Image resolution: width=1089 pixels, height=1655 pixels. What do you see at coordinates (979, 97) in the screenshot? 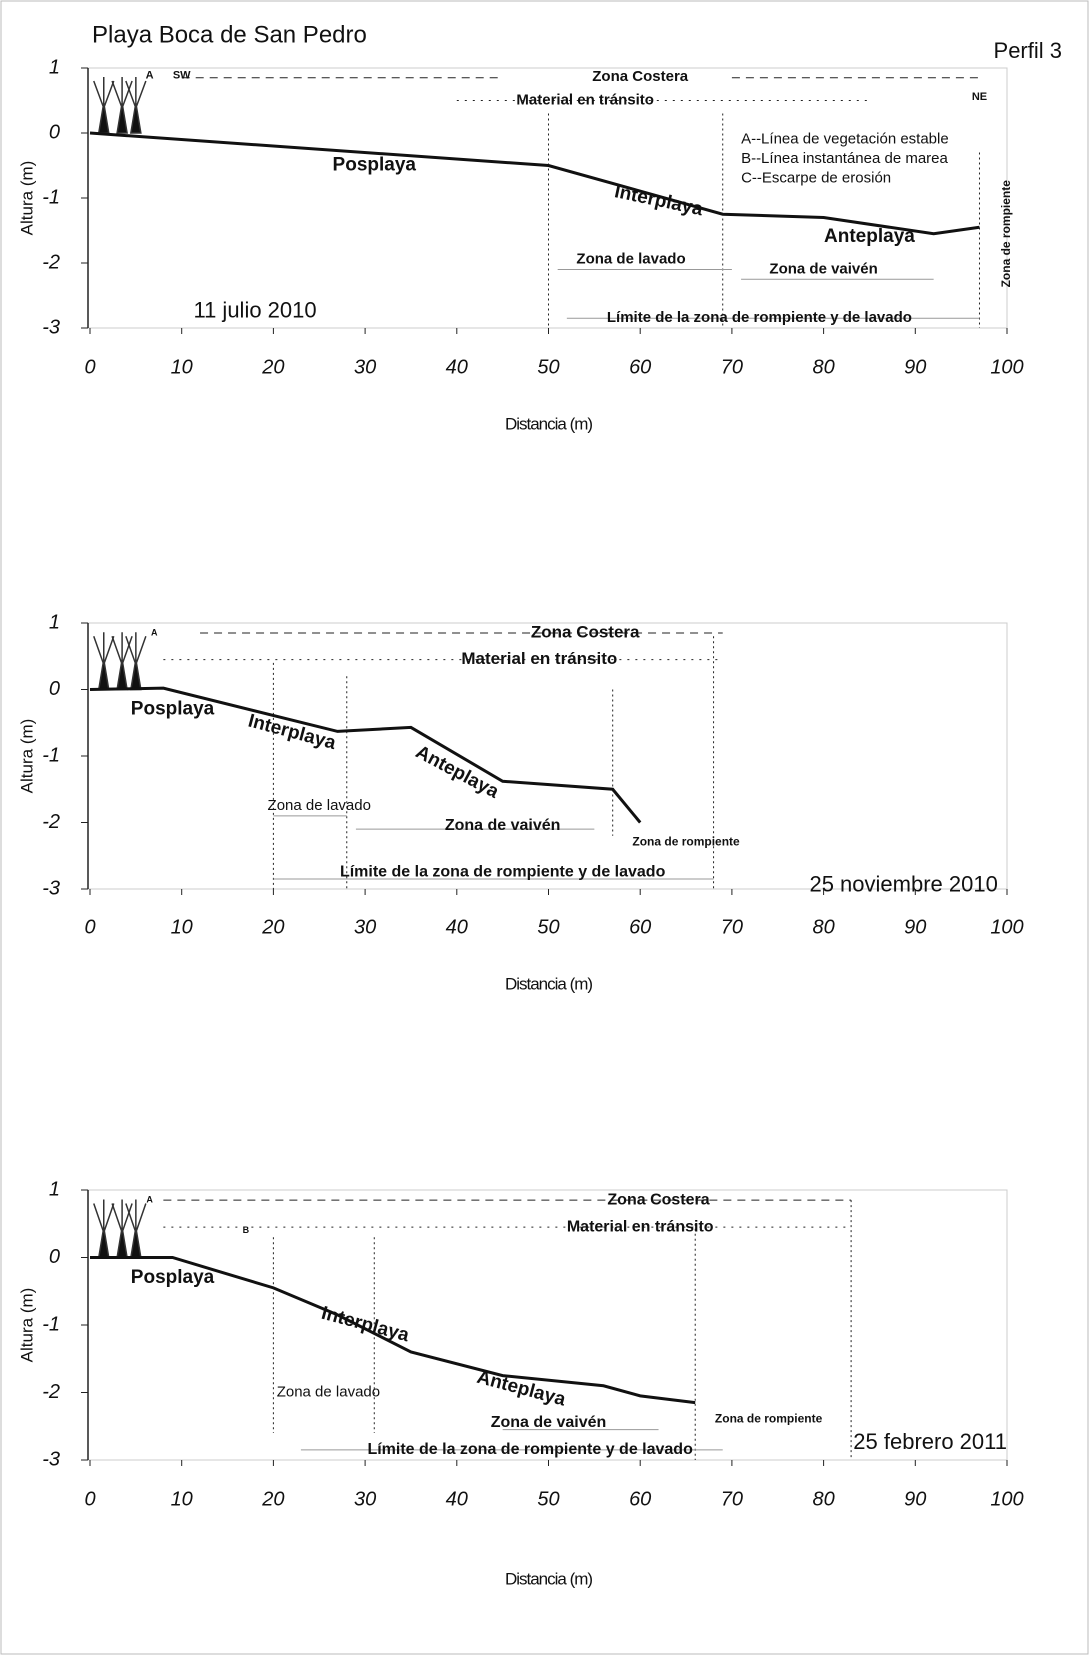
I see `annotation: NE` at bounding box center [979, 97].